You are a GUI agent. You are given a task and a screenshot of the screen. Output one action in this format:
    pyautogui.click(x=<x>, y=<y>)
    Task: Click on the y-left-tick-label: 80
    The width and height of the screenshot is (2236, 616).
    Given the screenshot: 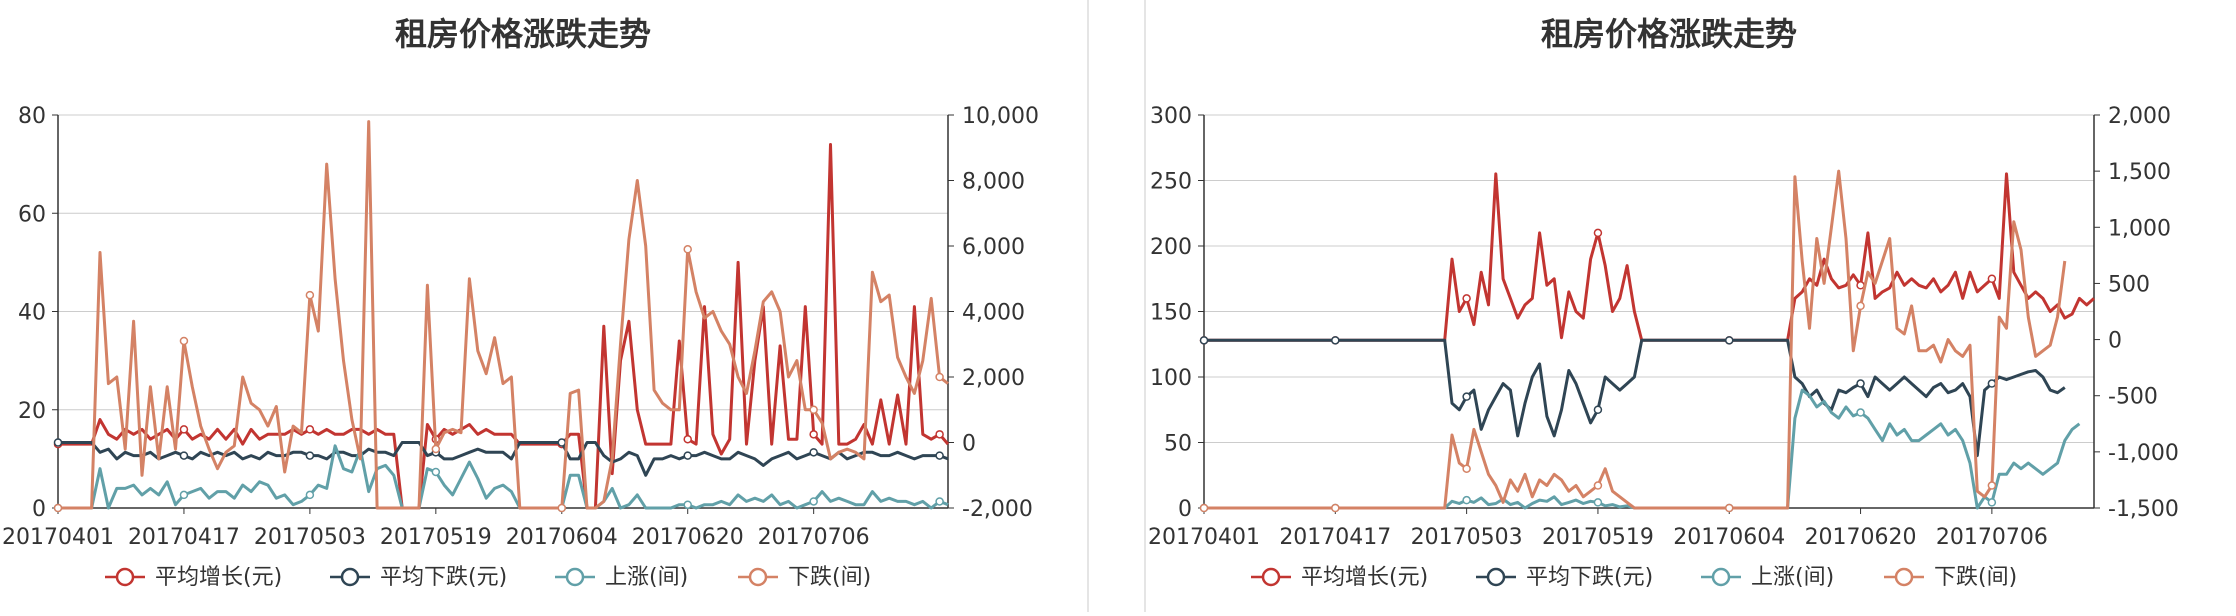 What is the action you would take?
    pyautogui.click(x=32, y=116)
    